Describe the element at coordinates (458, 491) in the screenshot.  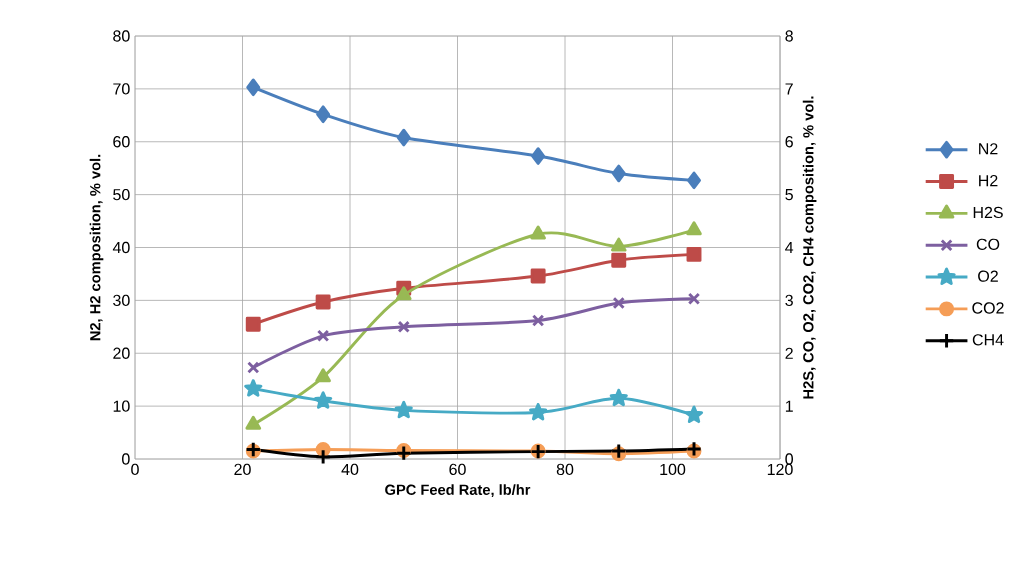
I see `x-axis-title: GPC Feed Rate, lb/hr` at that location.